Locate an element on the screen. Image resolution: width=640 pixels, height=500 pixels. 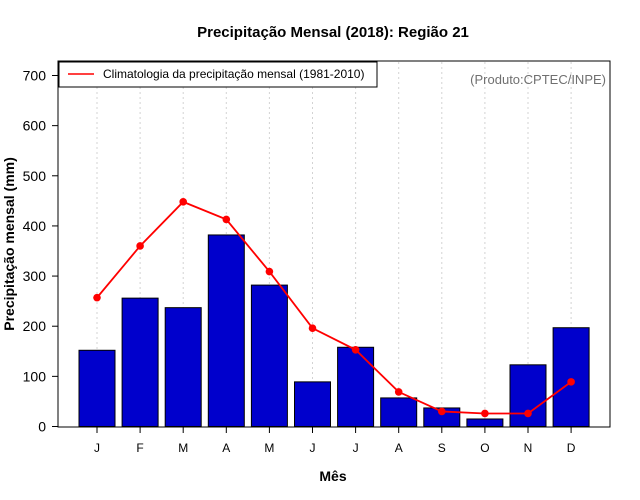
x-tick-label: F is located at coordinates (139, 448).